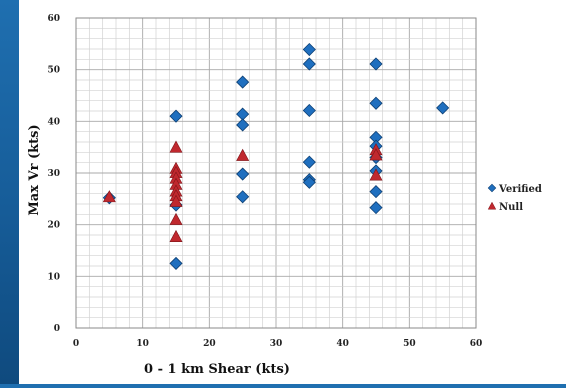  I want to click on legend-marker-null, so click(492, 205).